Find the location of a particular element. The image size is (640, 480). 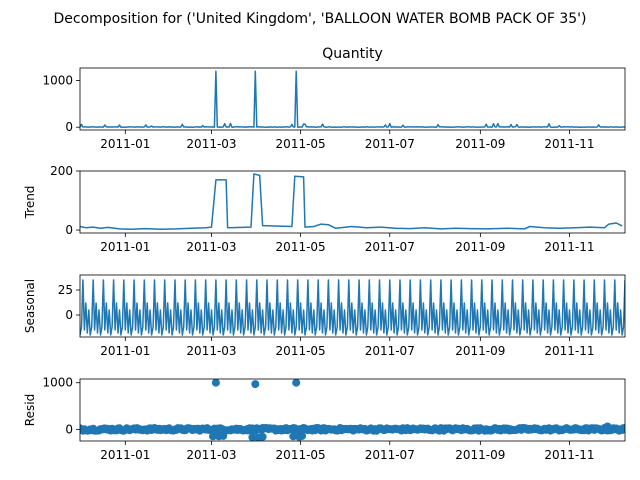

panel-title: Quantity is located at coordinates (352, 54).